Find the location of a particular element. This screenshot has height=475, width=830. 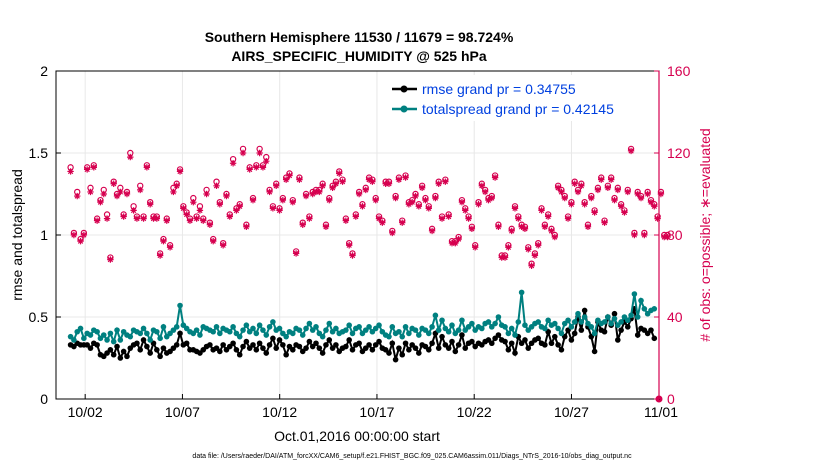

x-tick-label: 10/12 is located at coordinates (279, 412).